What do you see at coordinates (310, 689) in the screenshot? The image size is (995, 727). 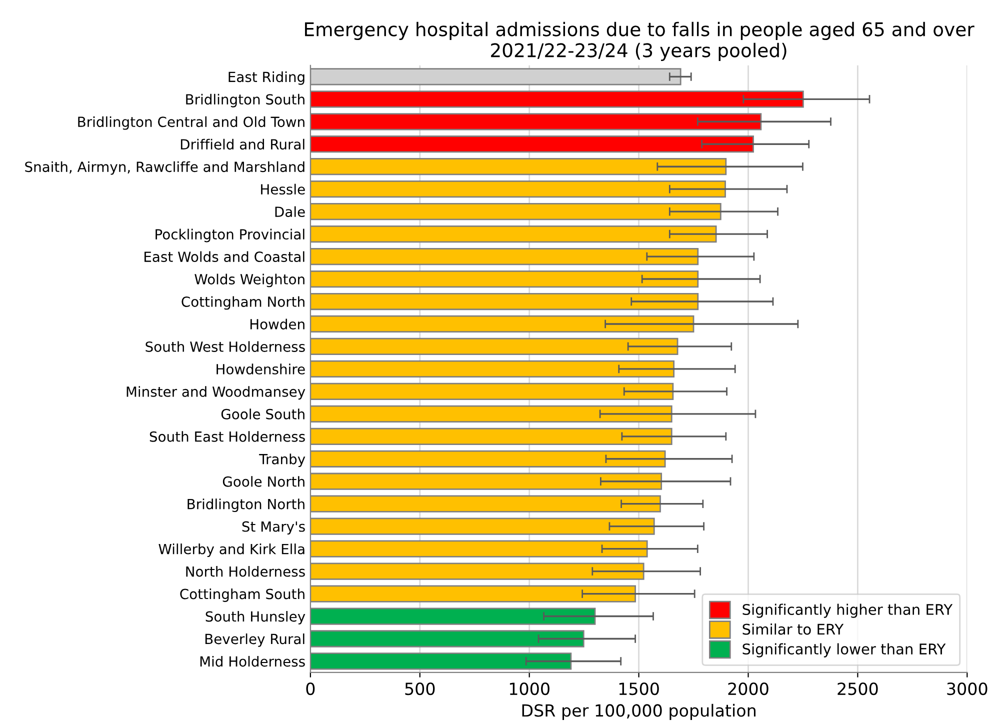 I see `x-tick-label: 0` at bounding box center [310, 689].